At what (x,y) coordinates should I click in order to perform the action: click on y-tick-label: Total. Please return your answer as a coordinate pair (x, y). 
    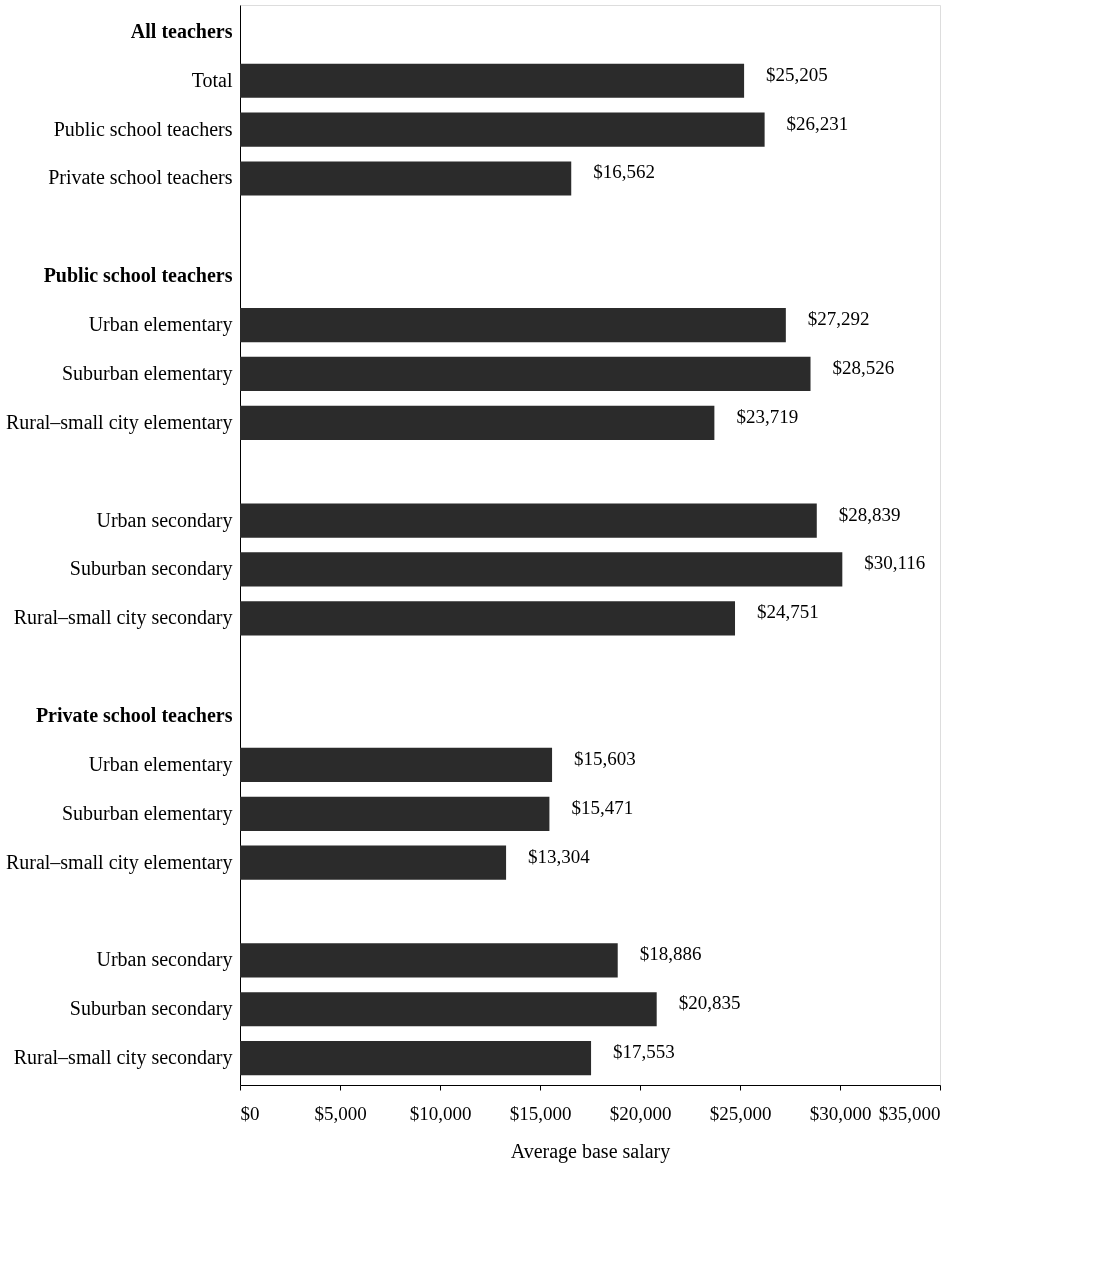
    Looking at the image, I should click on (212, 79).